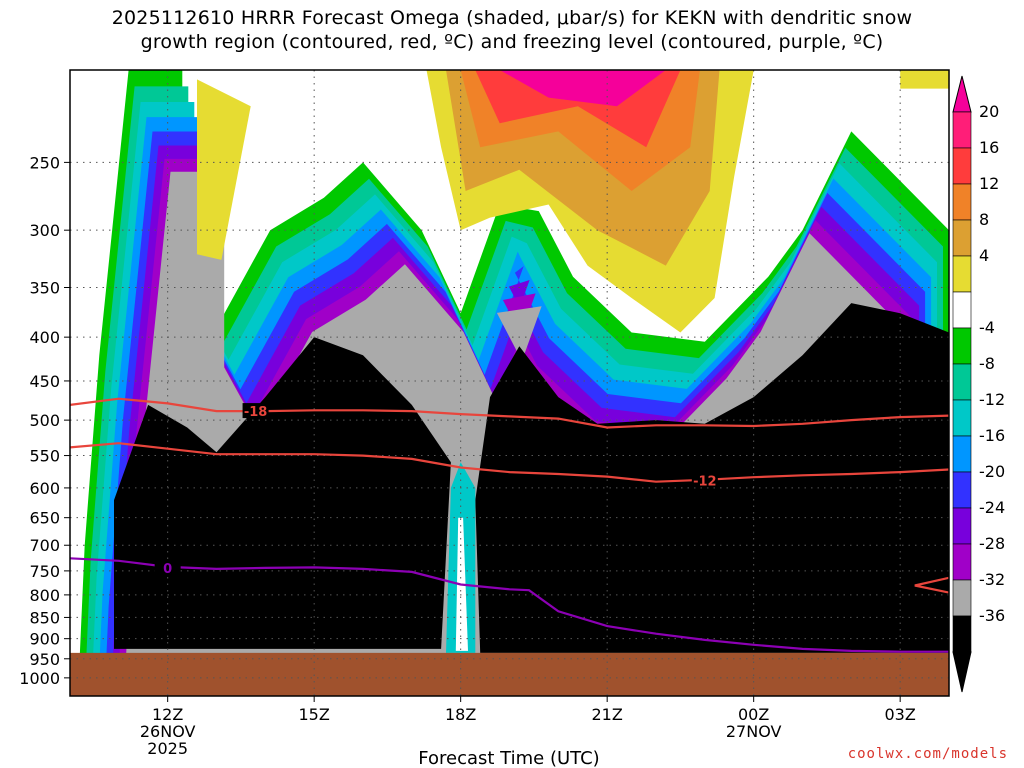  What do you see at coordinates (44, 230) in the screenshot?
I see `y-tick-label: 300` at bounding box center [44, 230].